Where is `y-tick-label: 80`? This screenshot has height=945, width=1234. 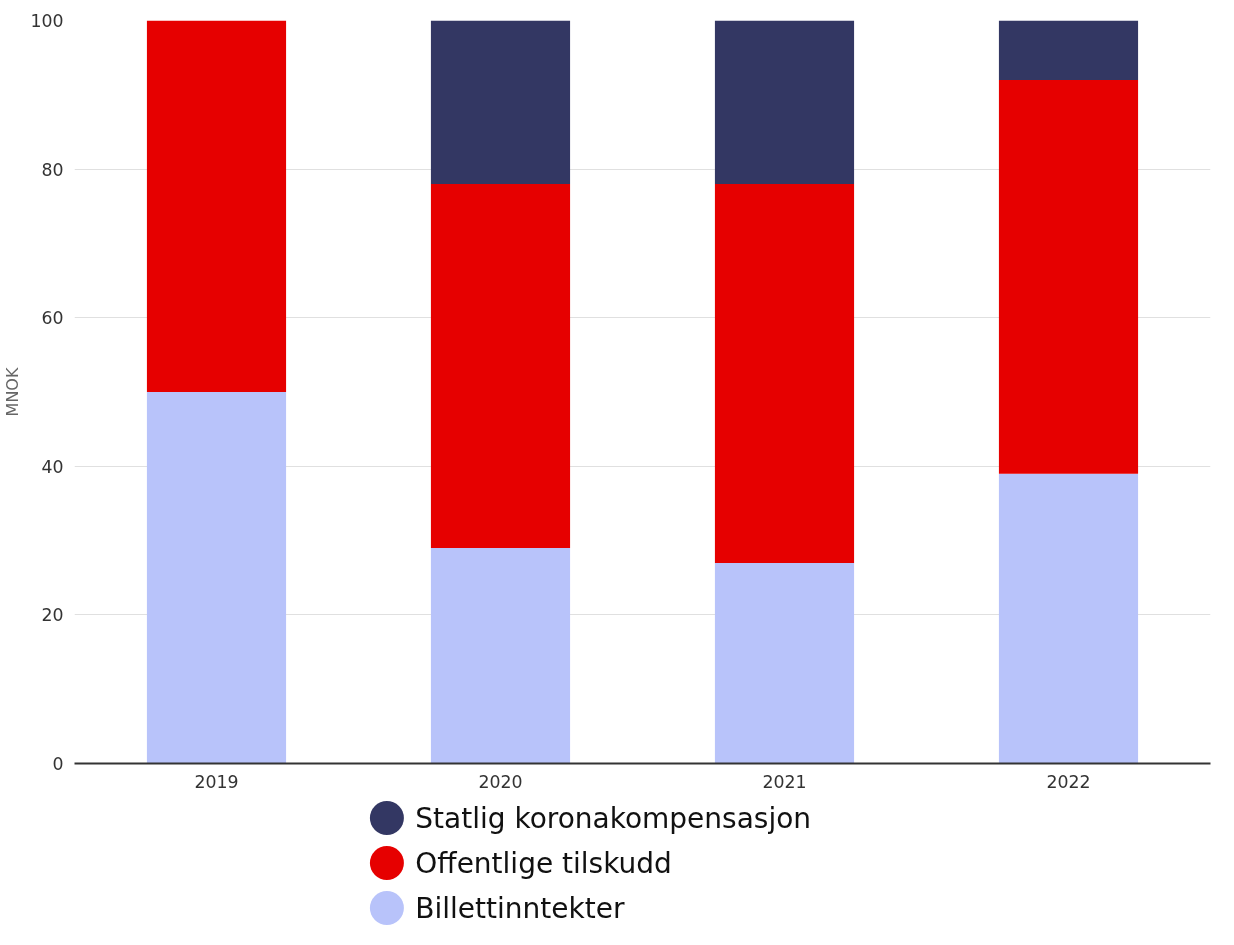
y-tick-label: 80 is located at coordinates (52, 169).